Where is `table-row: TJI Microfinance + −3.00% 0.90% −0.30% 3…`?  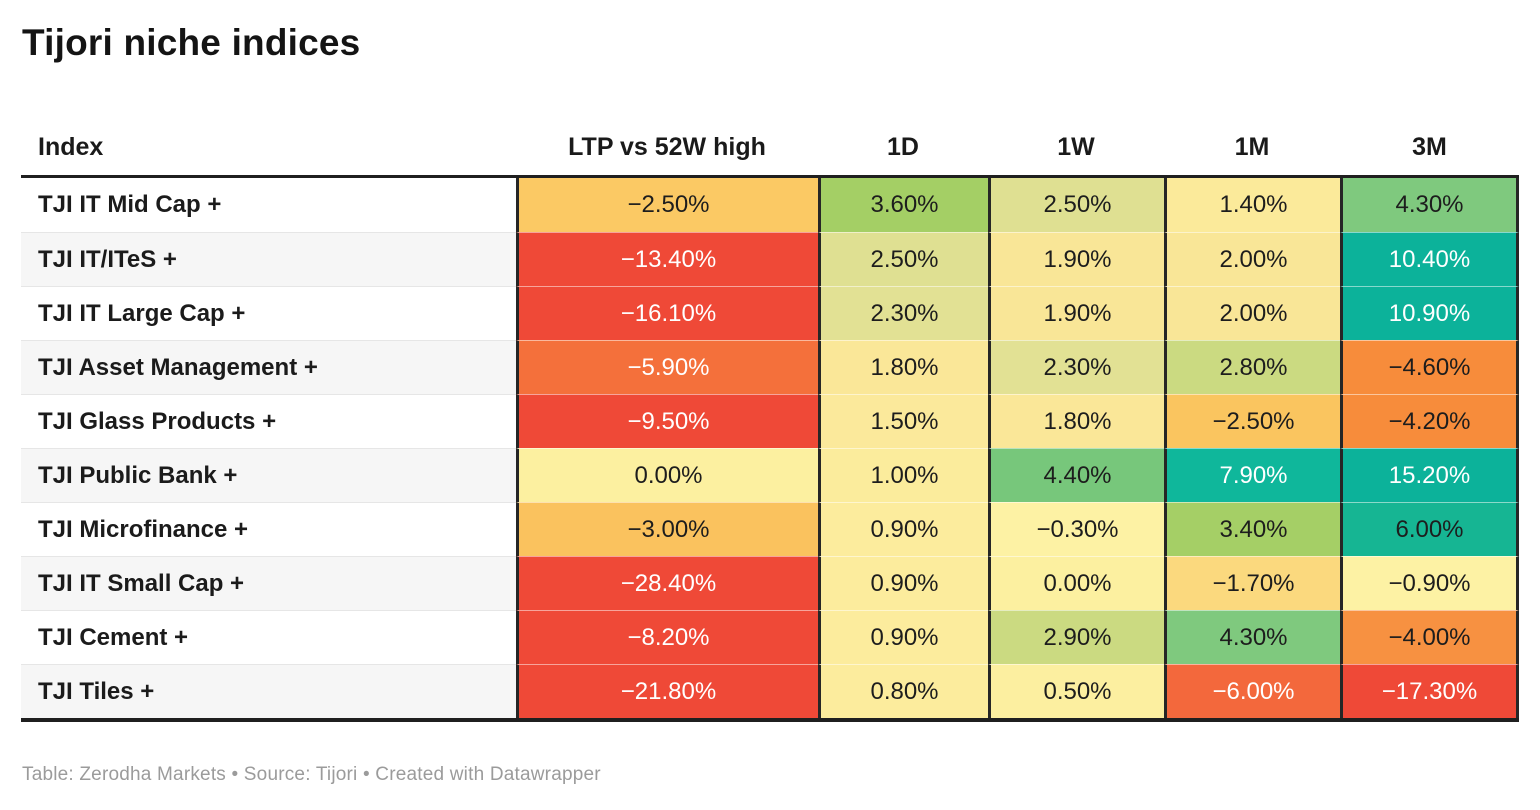 table-row: TJI Microfinance + −3.00% 0.90% −0.30% 3… is located at coordinates (770, 529).